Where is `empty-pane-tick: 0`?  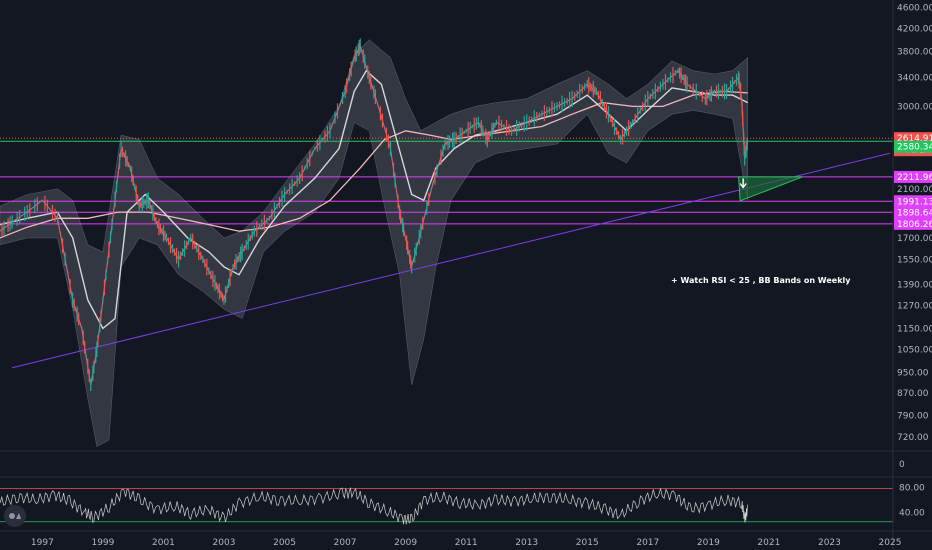 empty-pane-tick: 0 is located at coordinates (902, 465).